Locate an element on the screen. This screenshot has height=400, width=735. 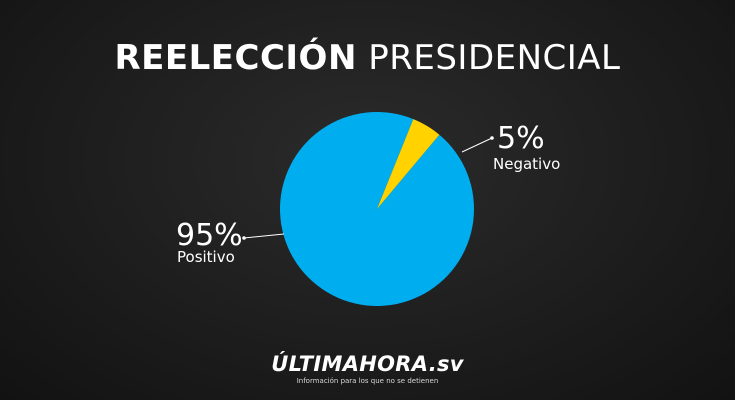
data-label-positivo-value: 95% is located at coordinates (209, 235).